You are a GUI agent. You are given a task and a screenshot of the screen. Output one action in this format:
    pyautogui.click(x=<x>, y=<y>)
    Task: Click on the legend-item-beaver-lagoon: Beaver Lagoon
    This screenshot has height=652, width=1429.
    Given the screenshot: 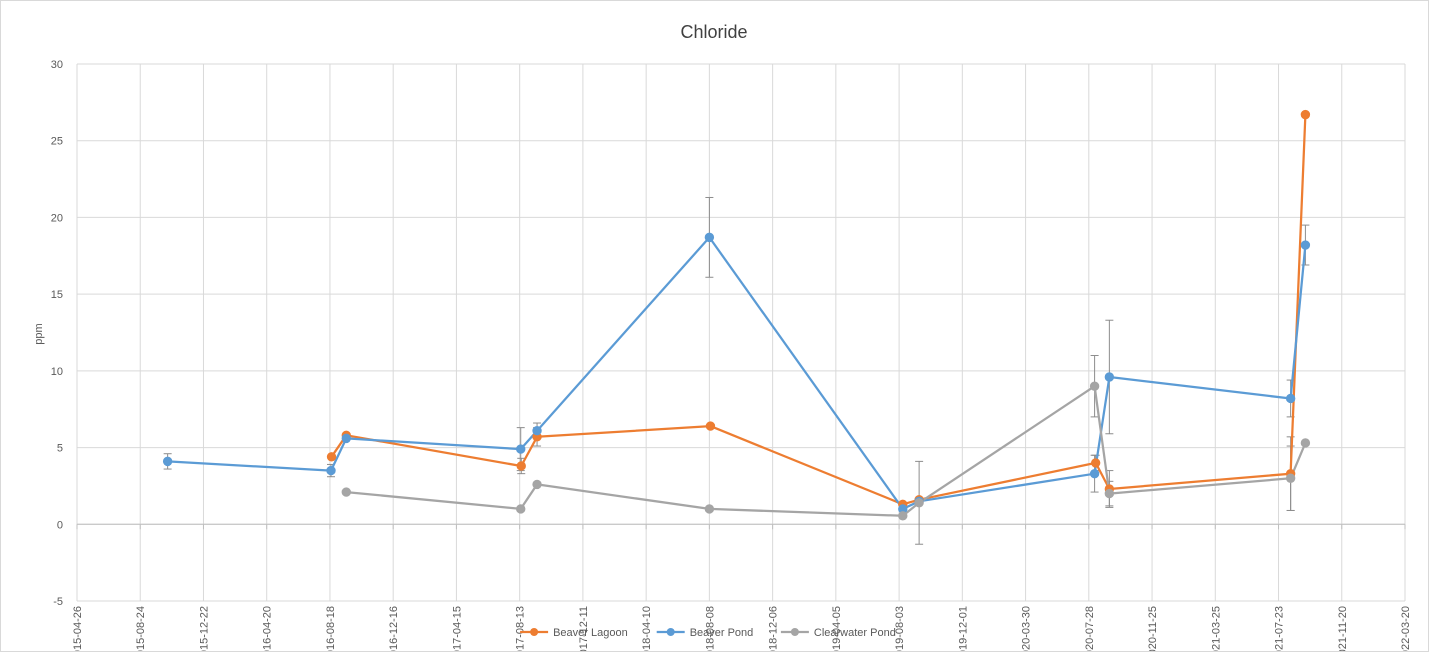 What is the action you would take?
    pyautogui.click(x=574, y=633)
    